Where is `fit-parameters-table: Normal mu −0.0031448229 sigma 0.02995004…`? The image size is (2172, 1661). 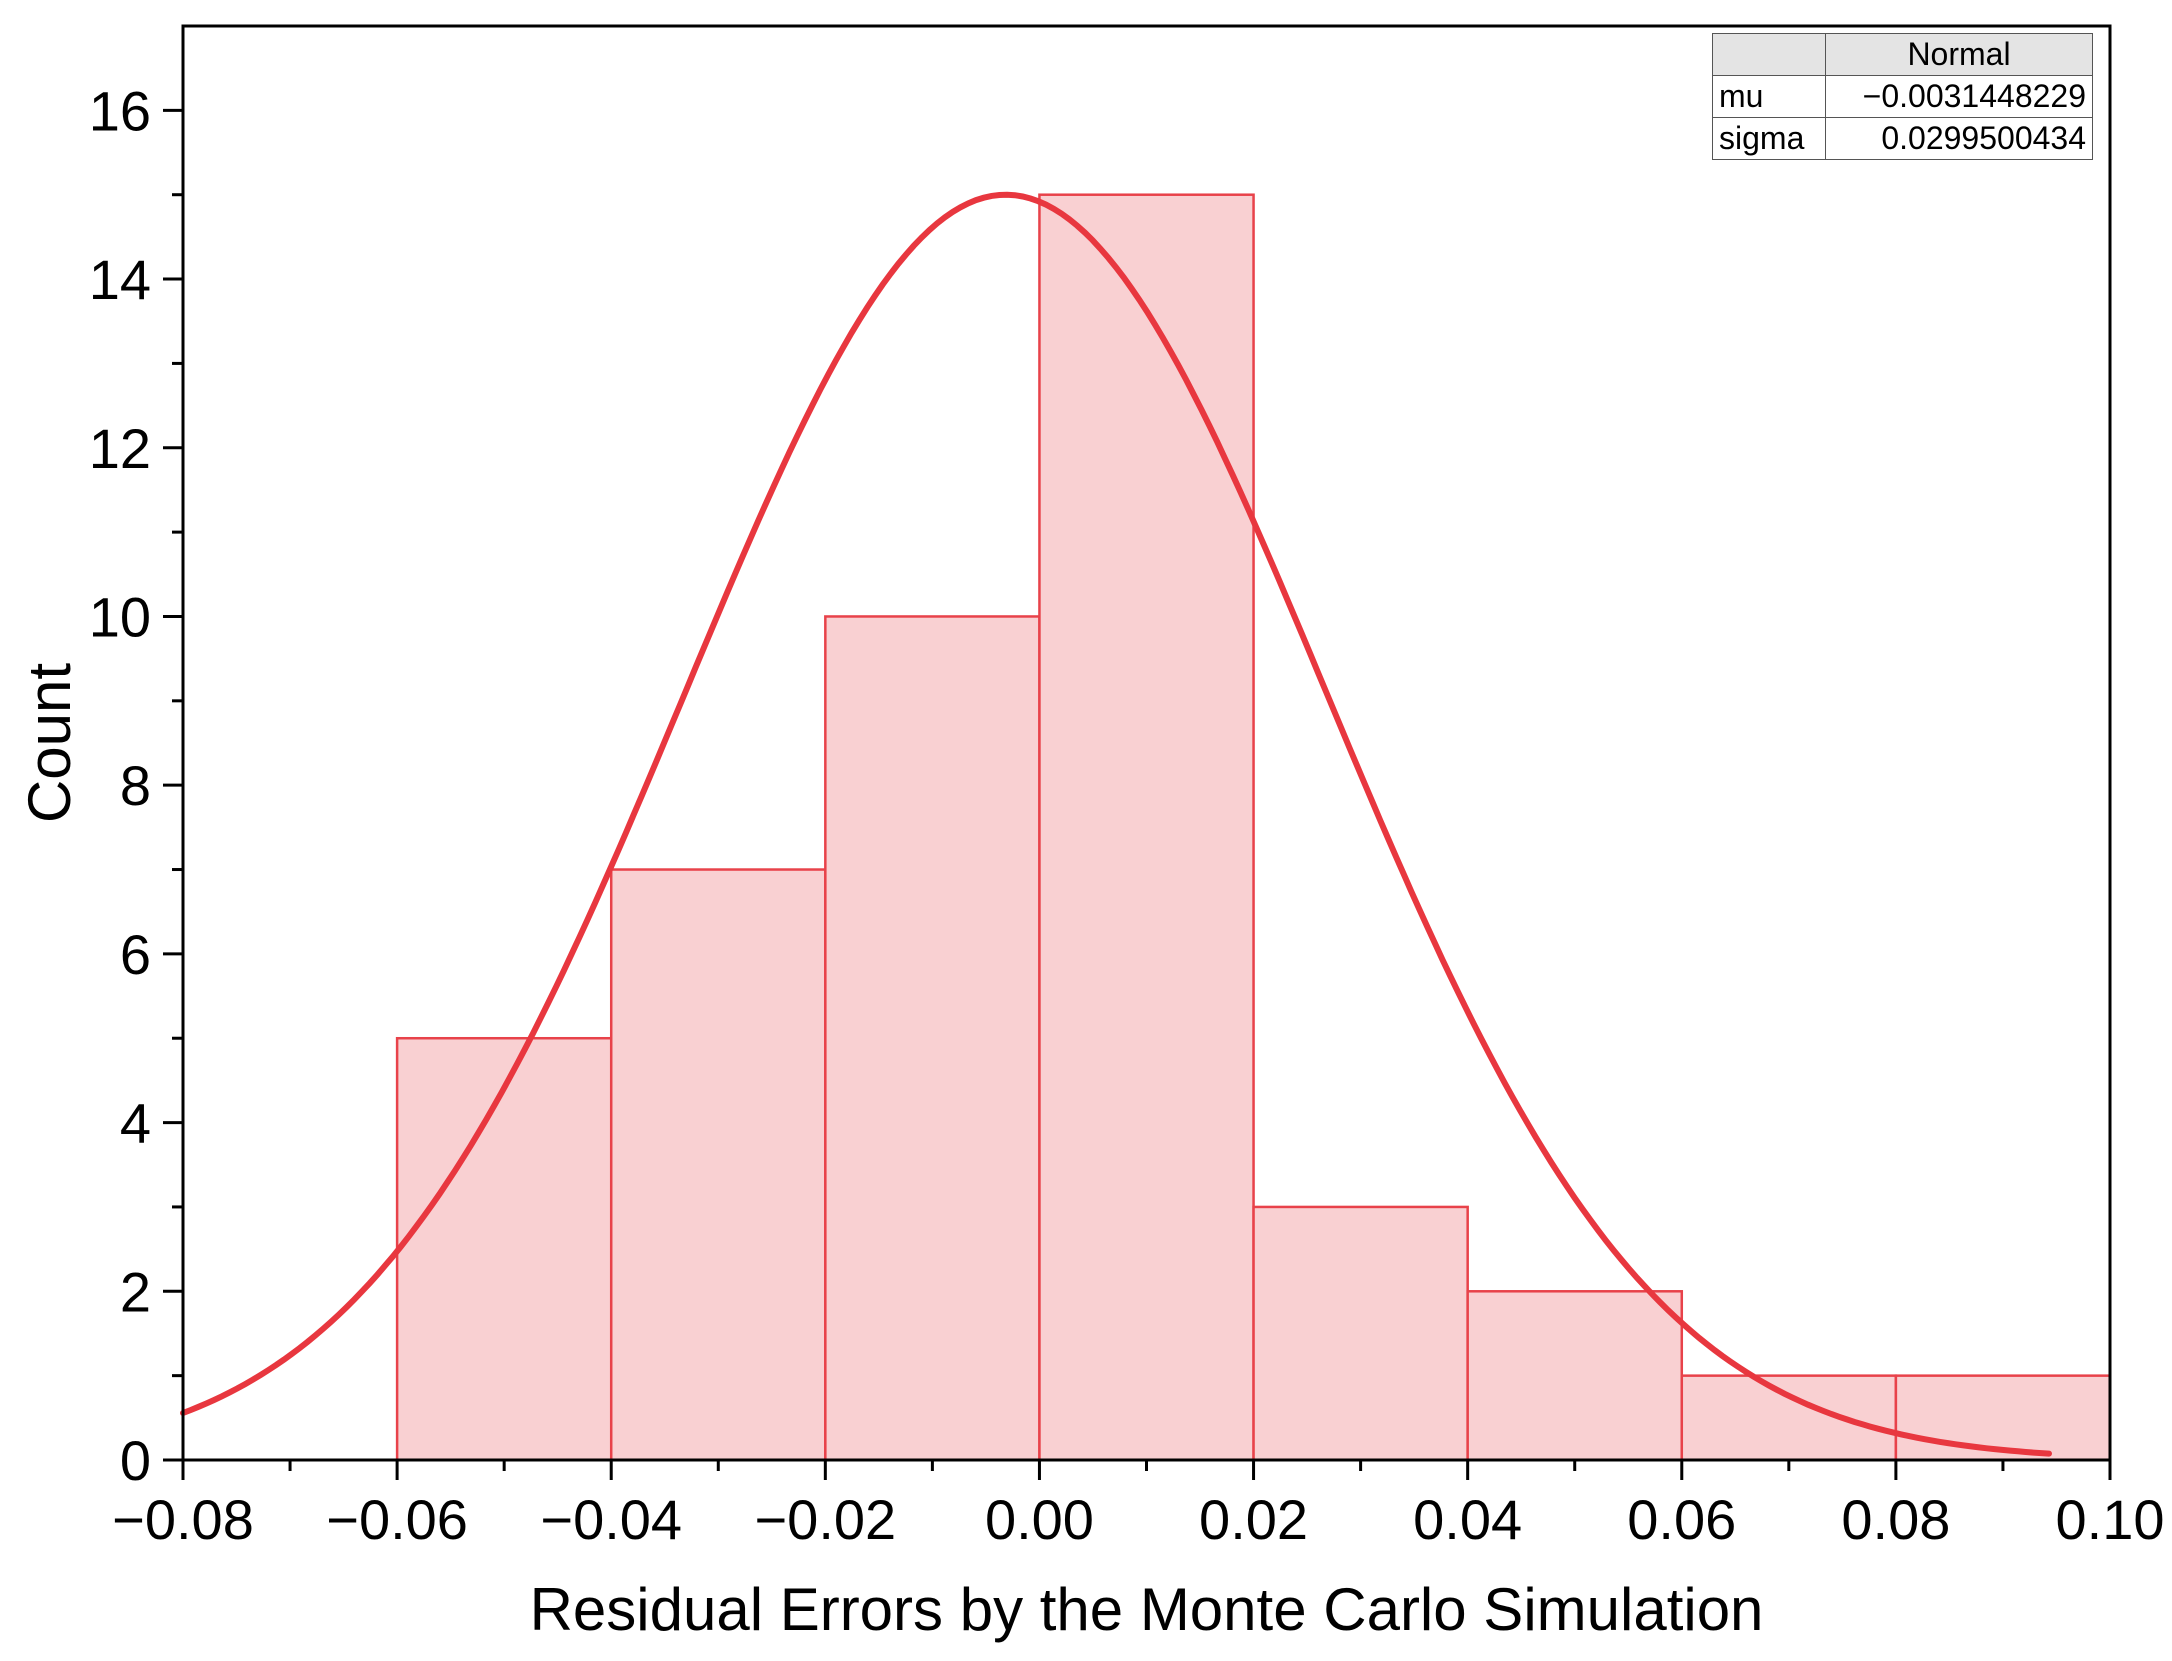 fit-parameters-table: Normal mu −0.0031448229 sigma 0.02995004… is located at coordinates (1902, 96).